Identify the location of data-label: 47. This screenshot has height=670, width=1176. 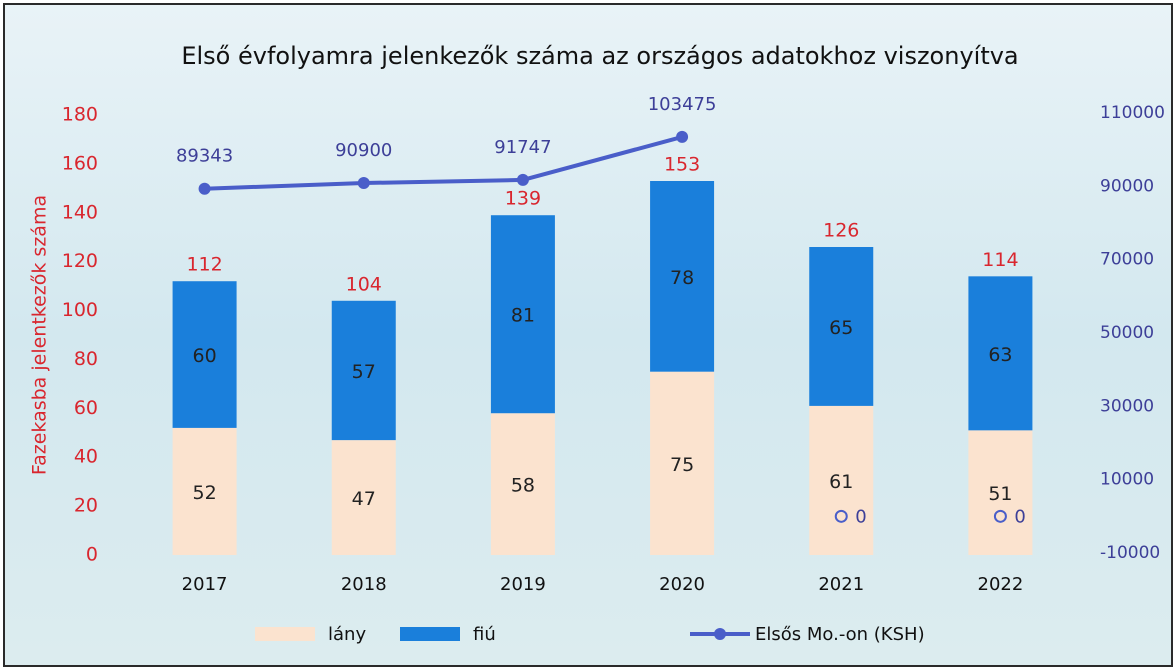
(364, 499).